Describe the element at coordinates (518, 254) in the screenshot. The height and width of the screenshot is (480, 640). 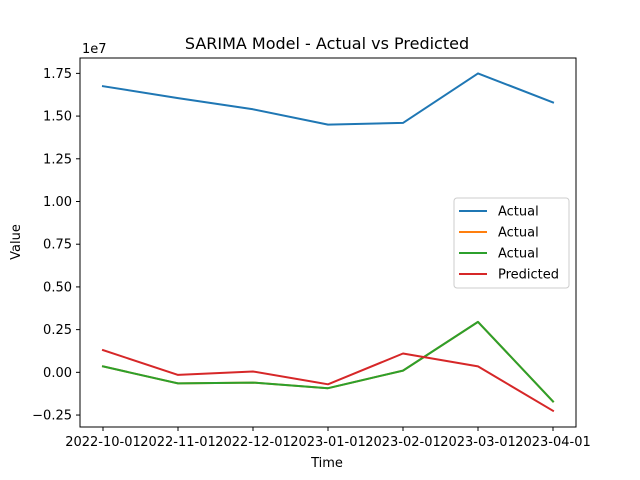
I see `legend-label-2: Actual` at that location.